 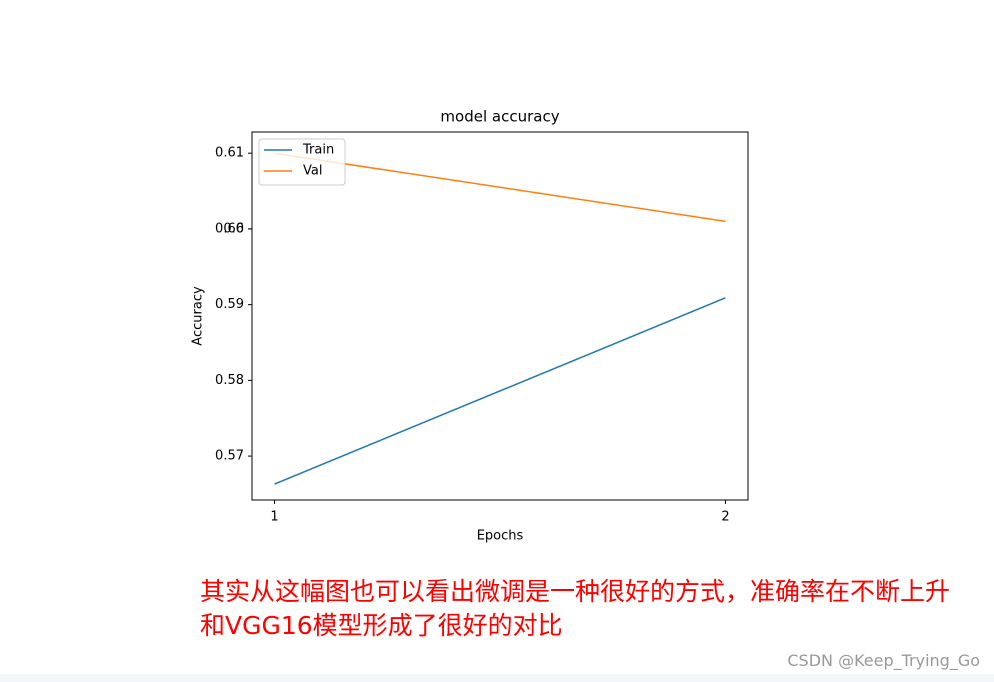 I want to click on y-tick-label: 0.6, so click(x=233, y=228).